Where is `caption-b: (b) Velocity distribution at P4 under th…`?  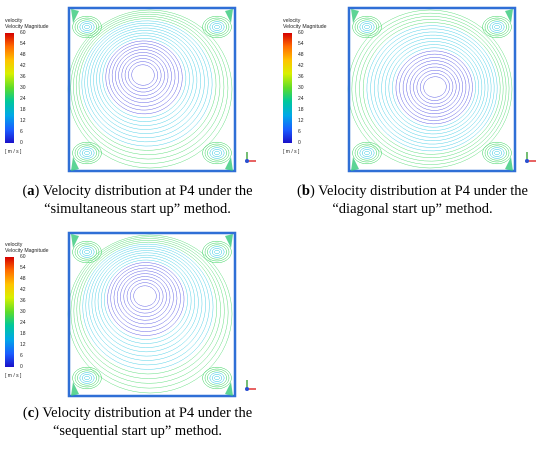
caption-b: (b) Velocity distribution at P4 under th… is located at coordinates (412, 200).